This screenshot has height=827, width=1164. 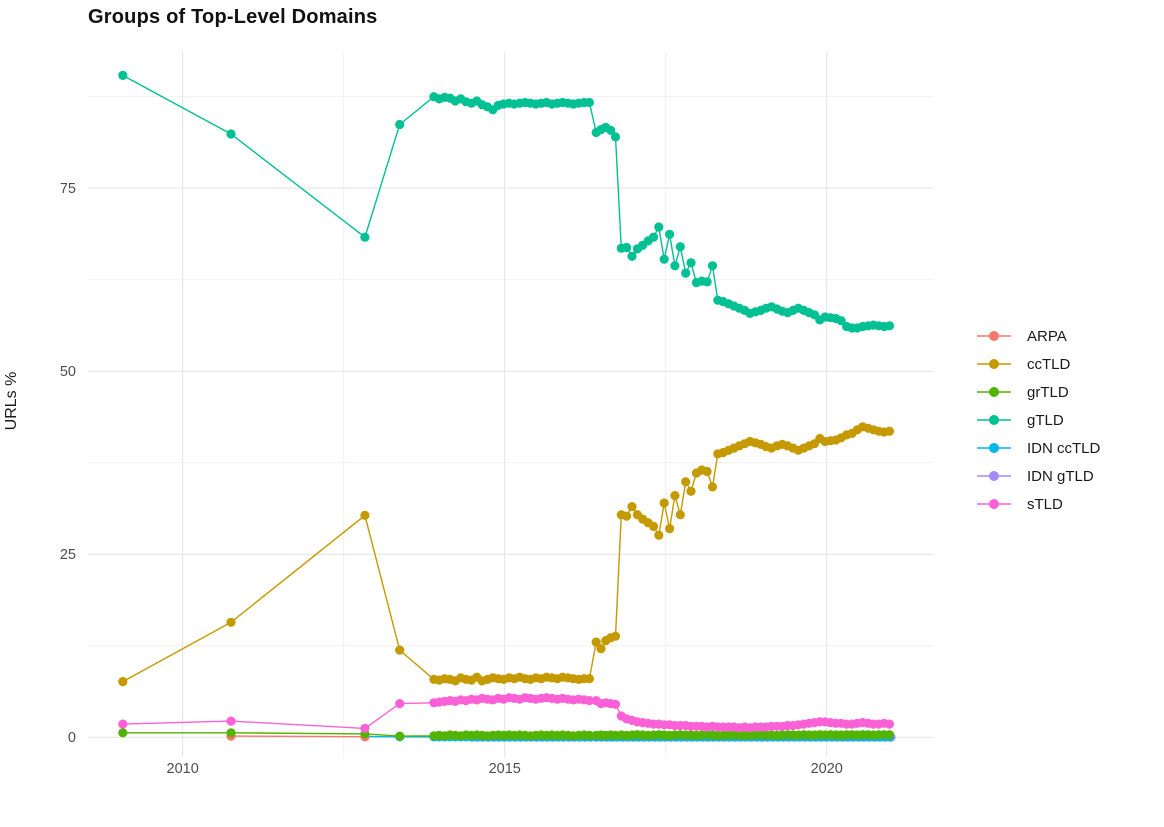 What do you see at coordinates (11, 401) in the screenshot?
I see `y-axis-title: URLs %` at bounding box center [11, 401].